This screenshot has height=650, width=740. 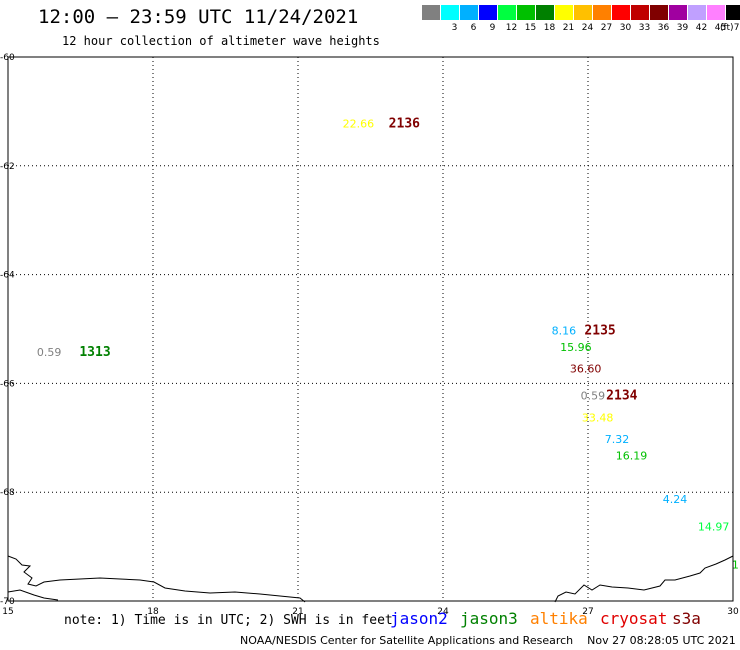 I want to click on lon-tick-label: 18, so click(x=153, y=612).